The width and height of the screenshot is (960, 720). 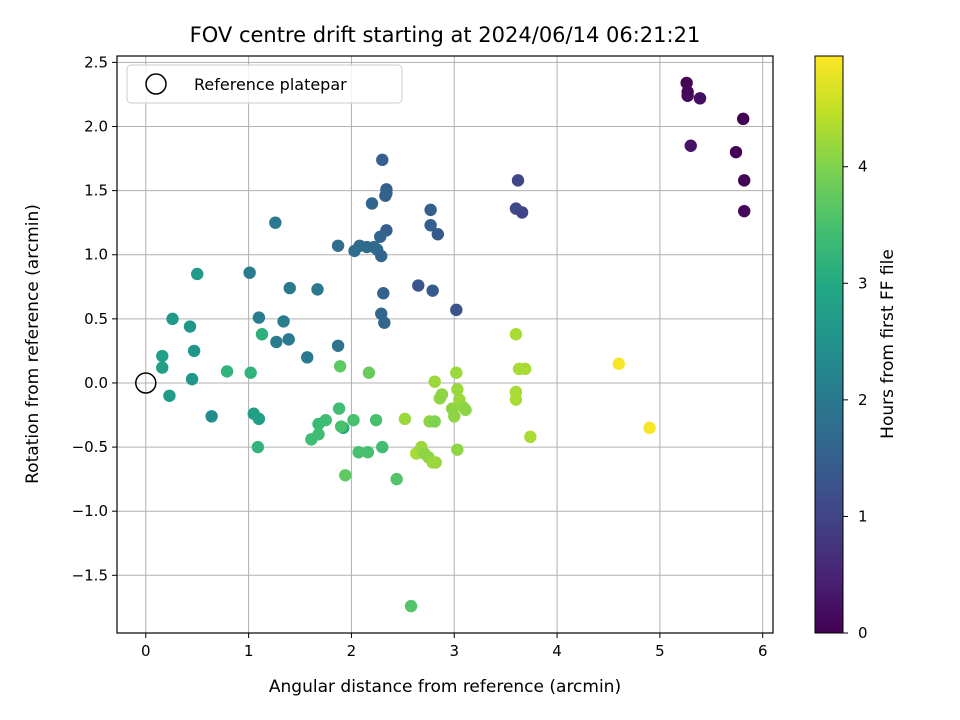 What do you see at coordinates (863, 400) in the screenshot?
I see `colorbar-tick-label: 2` at bounding box center [863, 400].